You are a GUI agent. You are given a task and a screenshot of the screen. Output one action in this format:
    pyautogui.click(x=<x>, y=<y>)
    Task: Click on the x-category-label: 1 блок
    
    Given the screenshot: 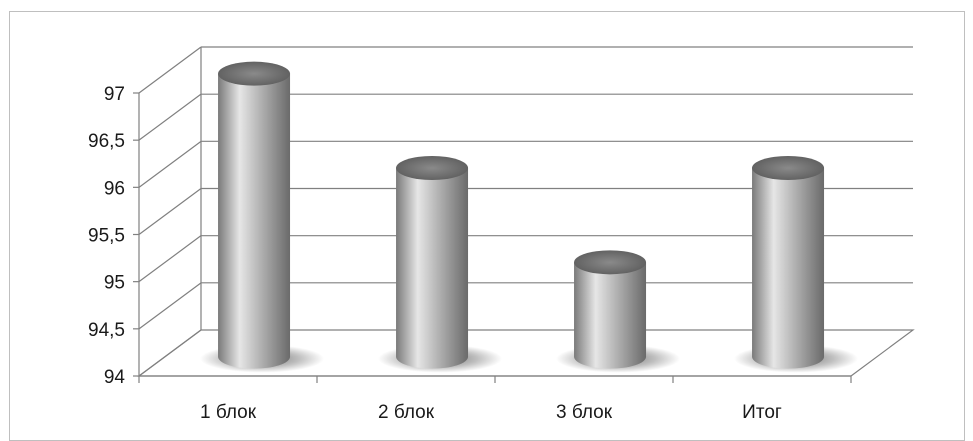 What is the action you would take?
    pyautogui.click(x=228, y=412)
    